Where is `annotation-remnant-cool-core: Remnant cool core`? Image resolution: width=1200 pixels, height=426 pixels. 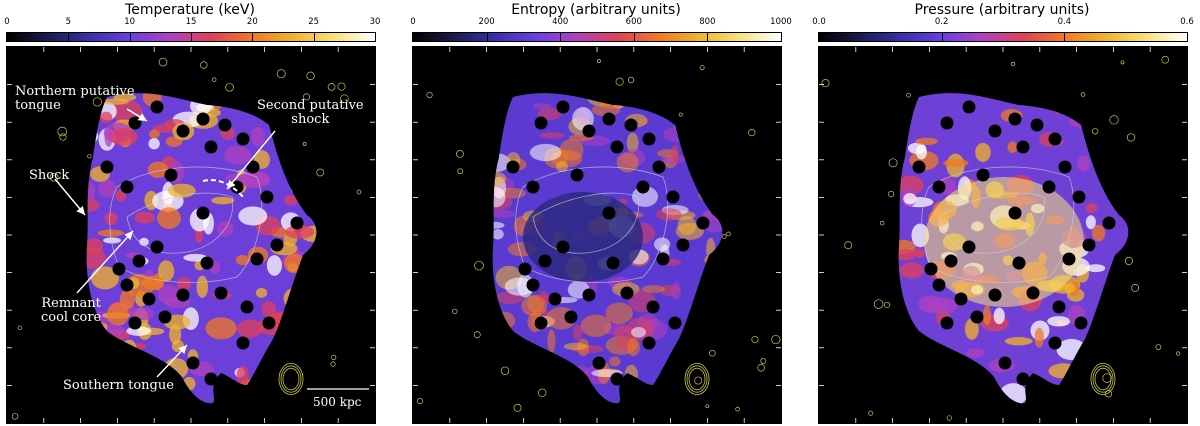
annotation-remnant-cool-core: Remnant cool core is located at coordinates (71, 310).